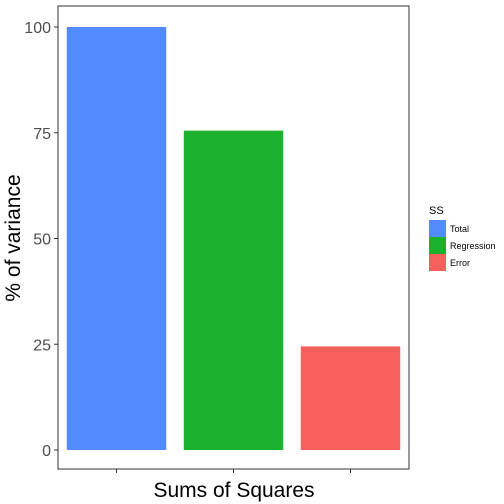  I want to click on legend-key-regression, so click(437, 245).